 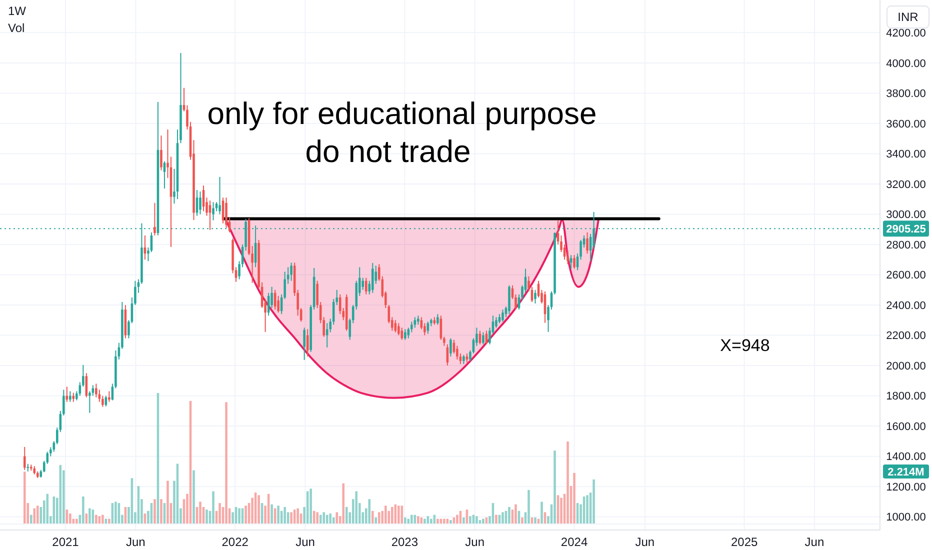 What do you see at coordinates (235, 542) in the screenshot?
I see `x-tick-label: 2022` at bounding box center [235, 542].